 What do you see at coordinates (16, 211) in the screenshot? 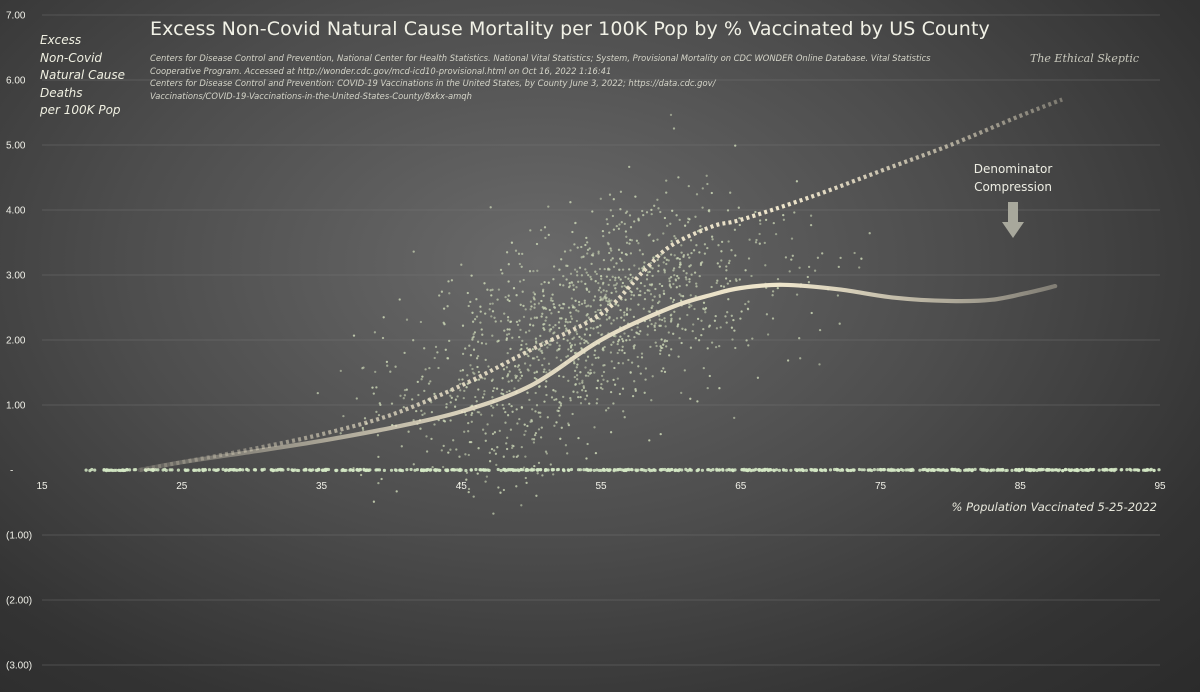
I see `y-tick-label: 4.00` at bounding box center [16, 211].